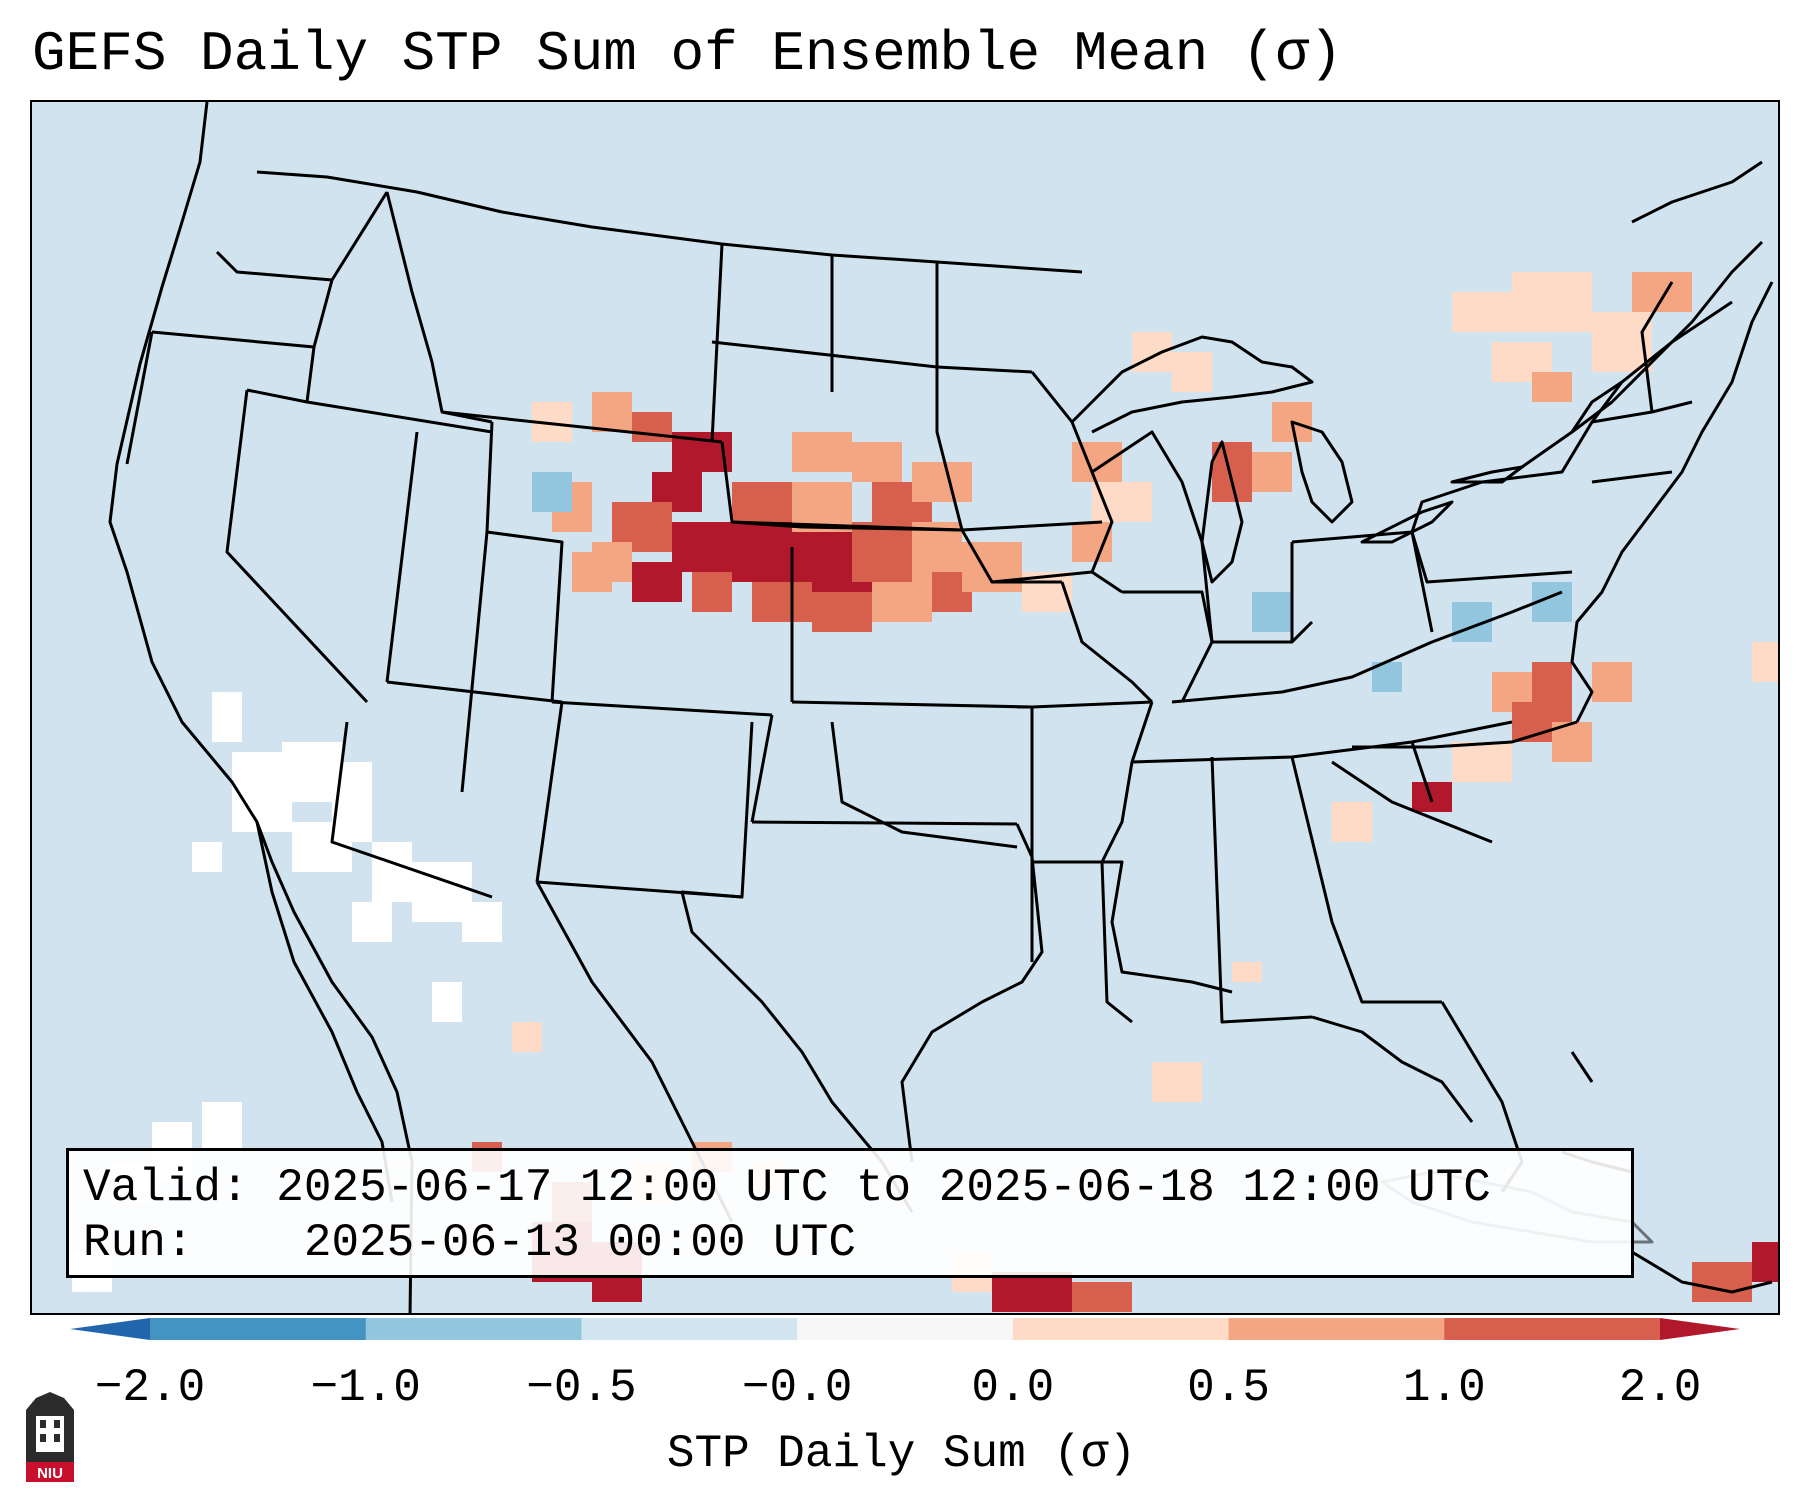 This screenshot has height=1506, width=1803. Describe the element at coordinates (324, 1012) in the screenshot. I see `baja-coastline` at that location.